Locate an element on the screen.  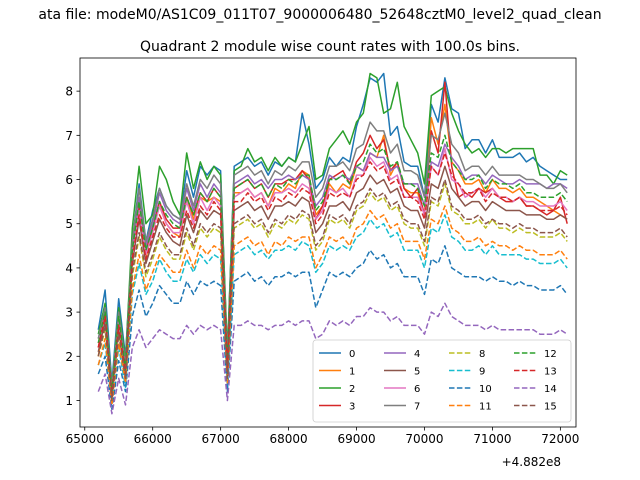
legend-label-8: 8 is located at coordinates (482, 354).